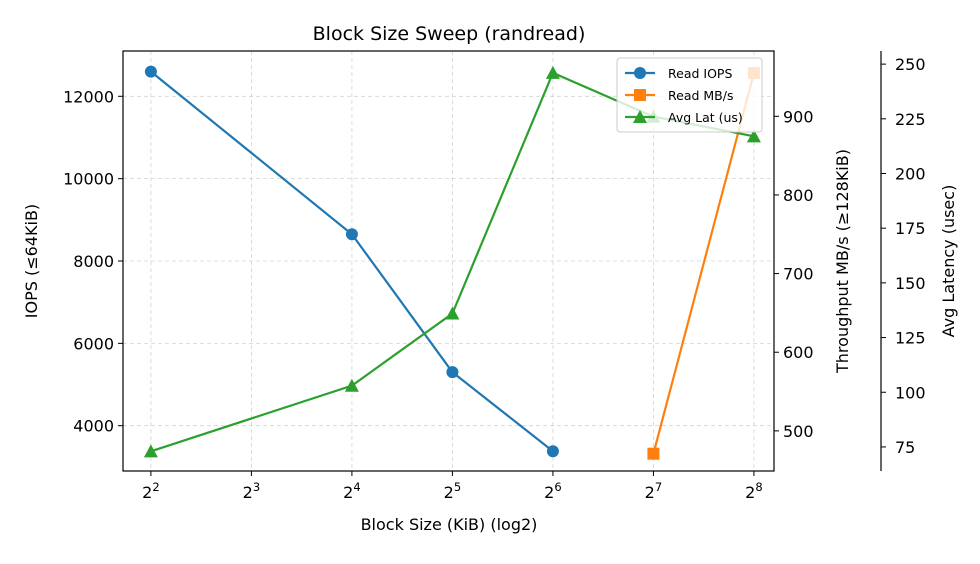 This screenshot has width=980, height=564. What do you see at coordinates (910, 228) in the screenshot?
I see `right2-y-tick-label: 175` at bounding box center [910, 228].